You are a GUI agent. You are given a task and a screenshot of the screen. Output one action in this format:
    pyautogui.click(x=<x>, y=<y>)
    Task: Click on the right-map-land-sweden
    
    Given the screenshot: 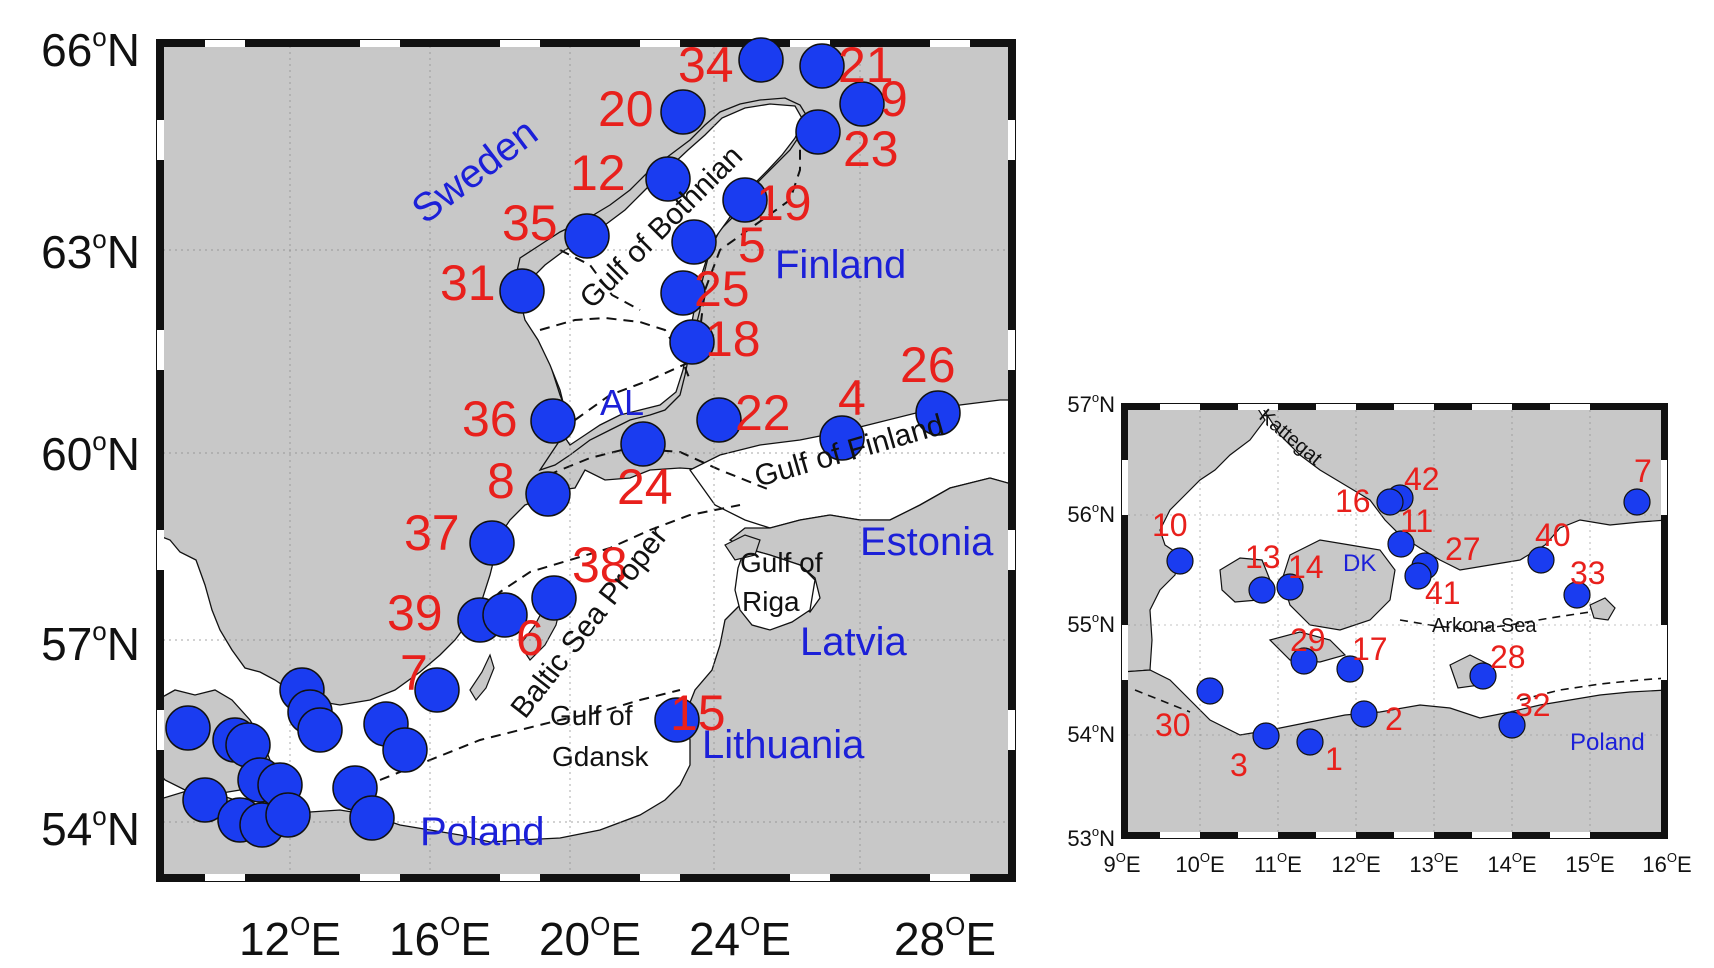 What is the action you would take?
    pyautogui.click(x=1463, y=487)
    